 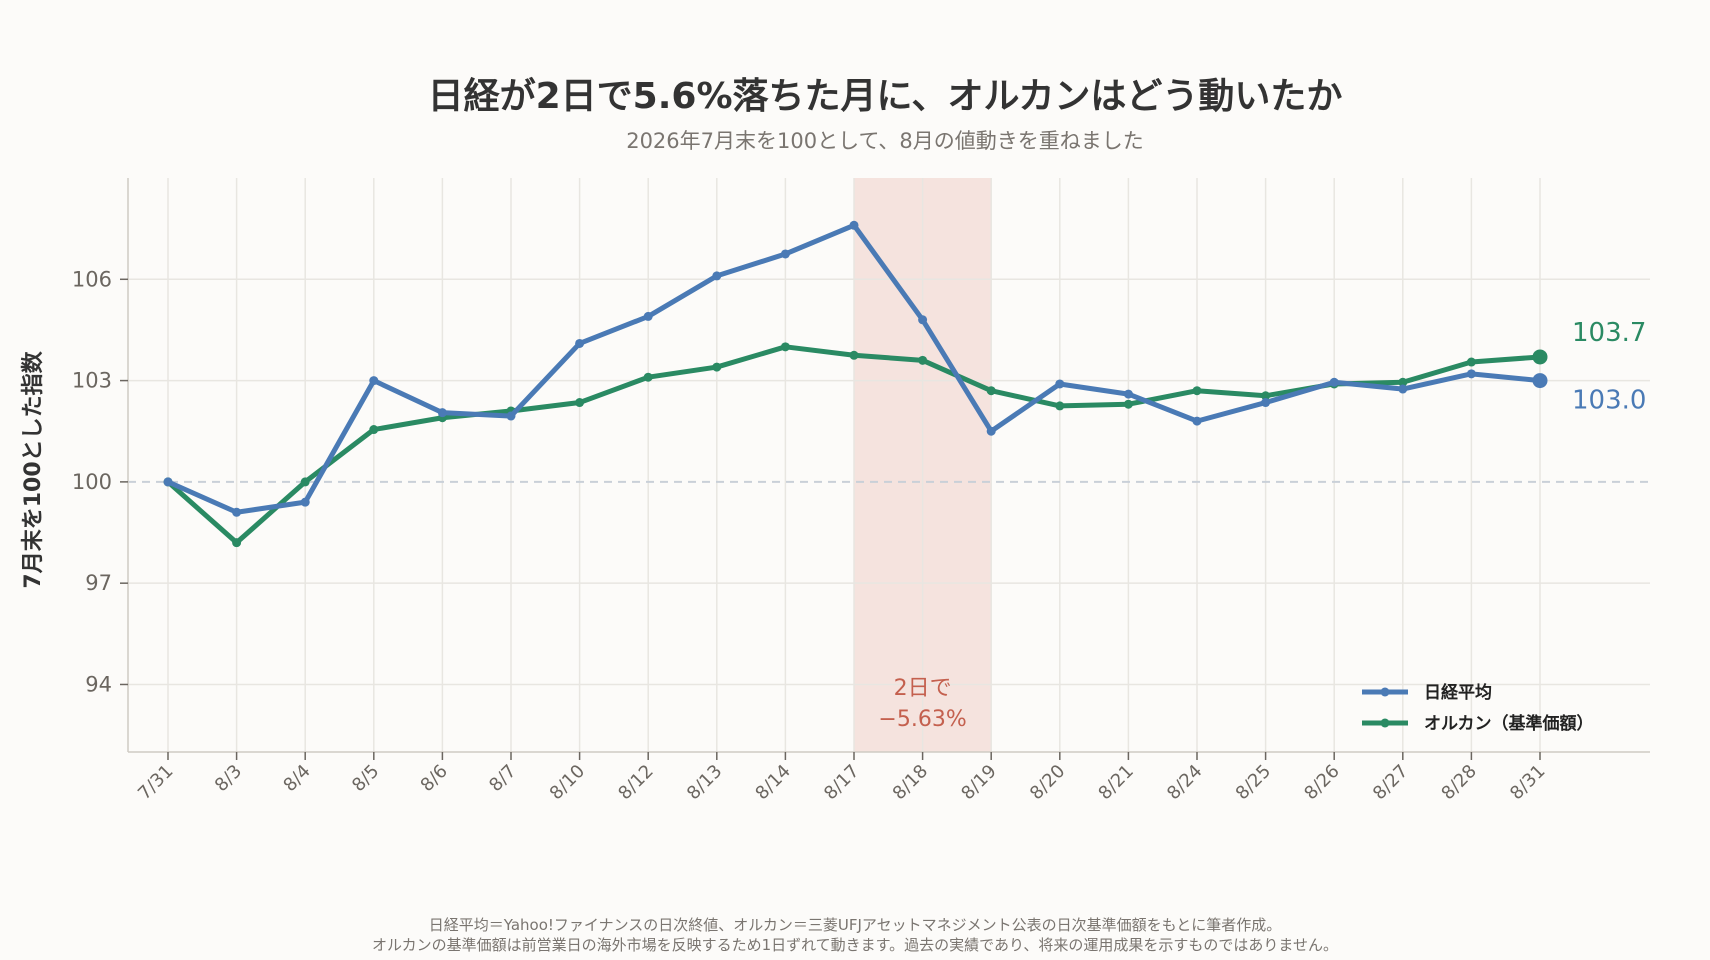 I want to click on end-label-nikkei: 103.0, so click(x=1609, y=401).